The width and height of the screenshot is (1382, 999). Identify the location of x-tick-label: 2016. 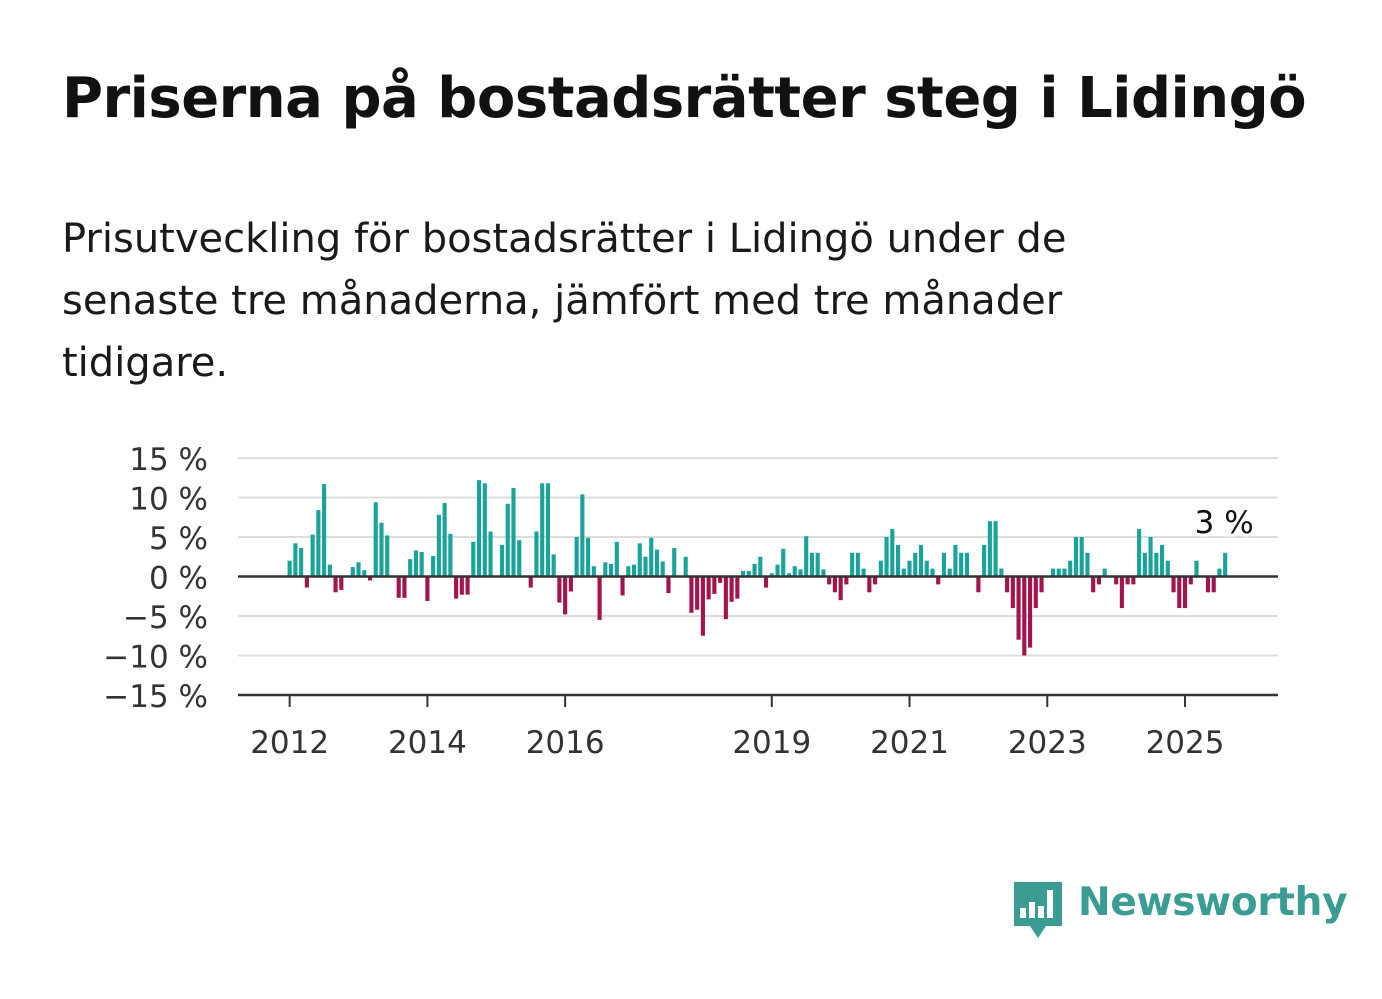
(565, 743).